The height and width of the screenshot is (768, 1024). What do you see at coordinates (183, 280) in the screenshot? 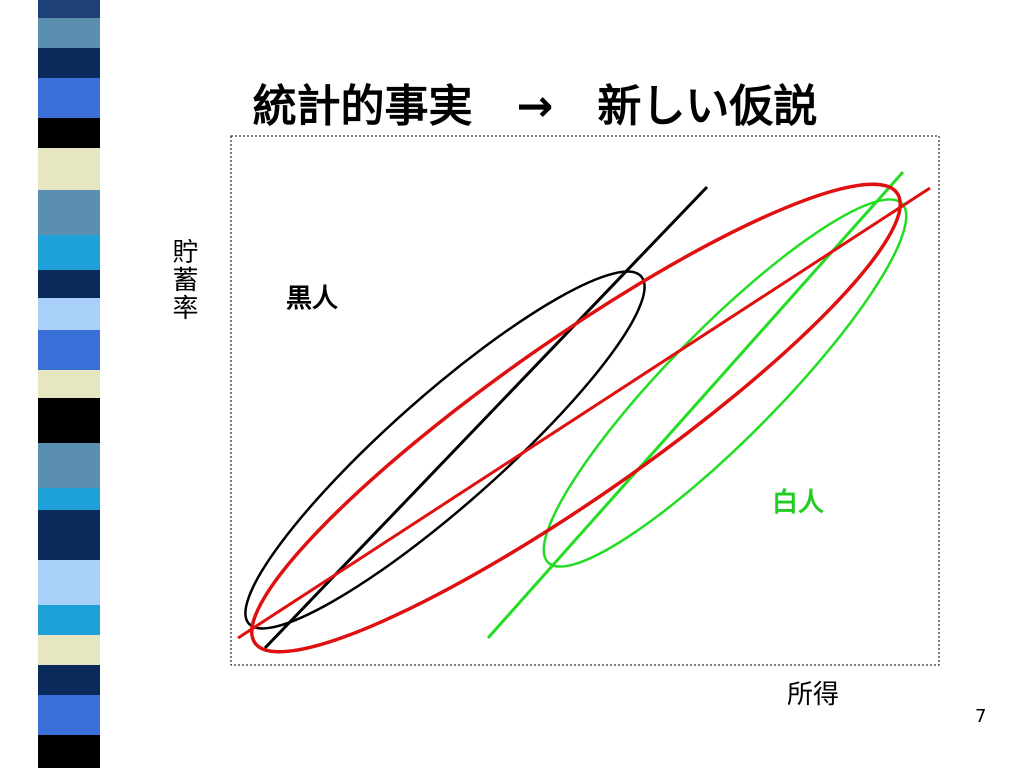
I see `y-axis-label: 貯蓄率` at bounding box center [183, 280].